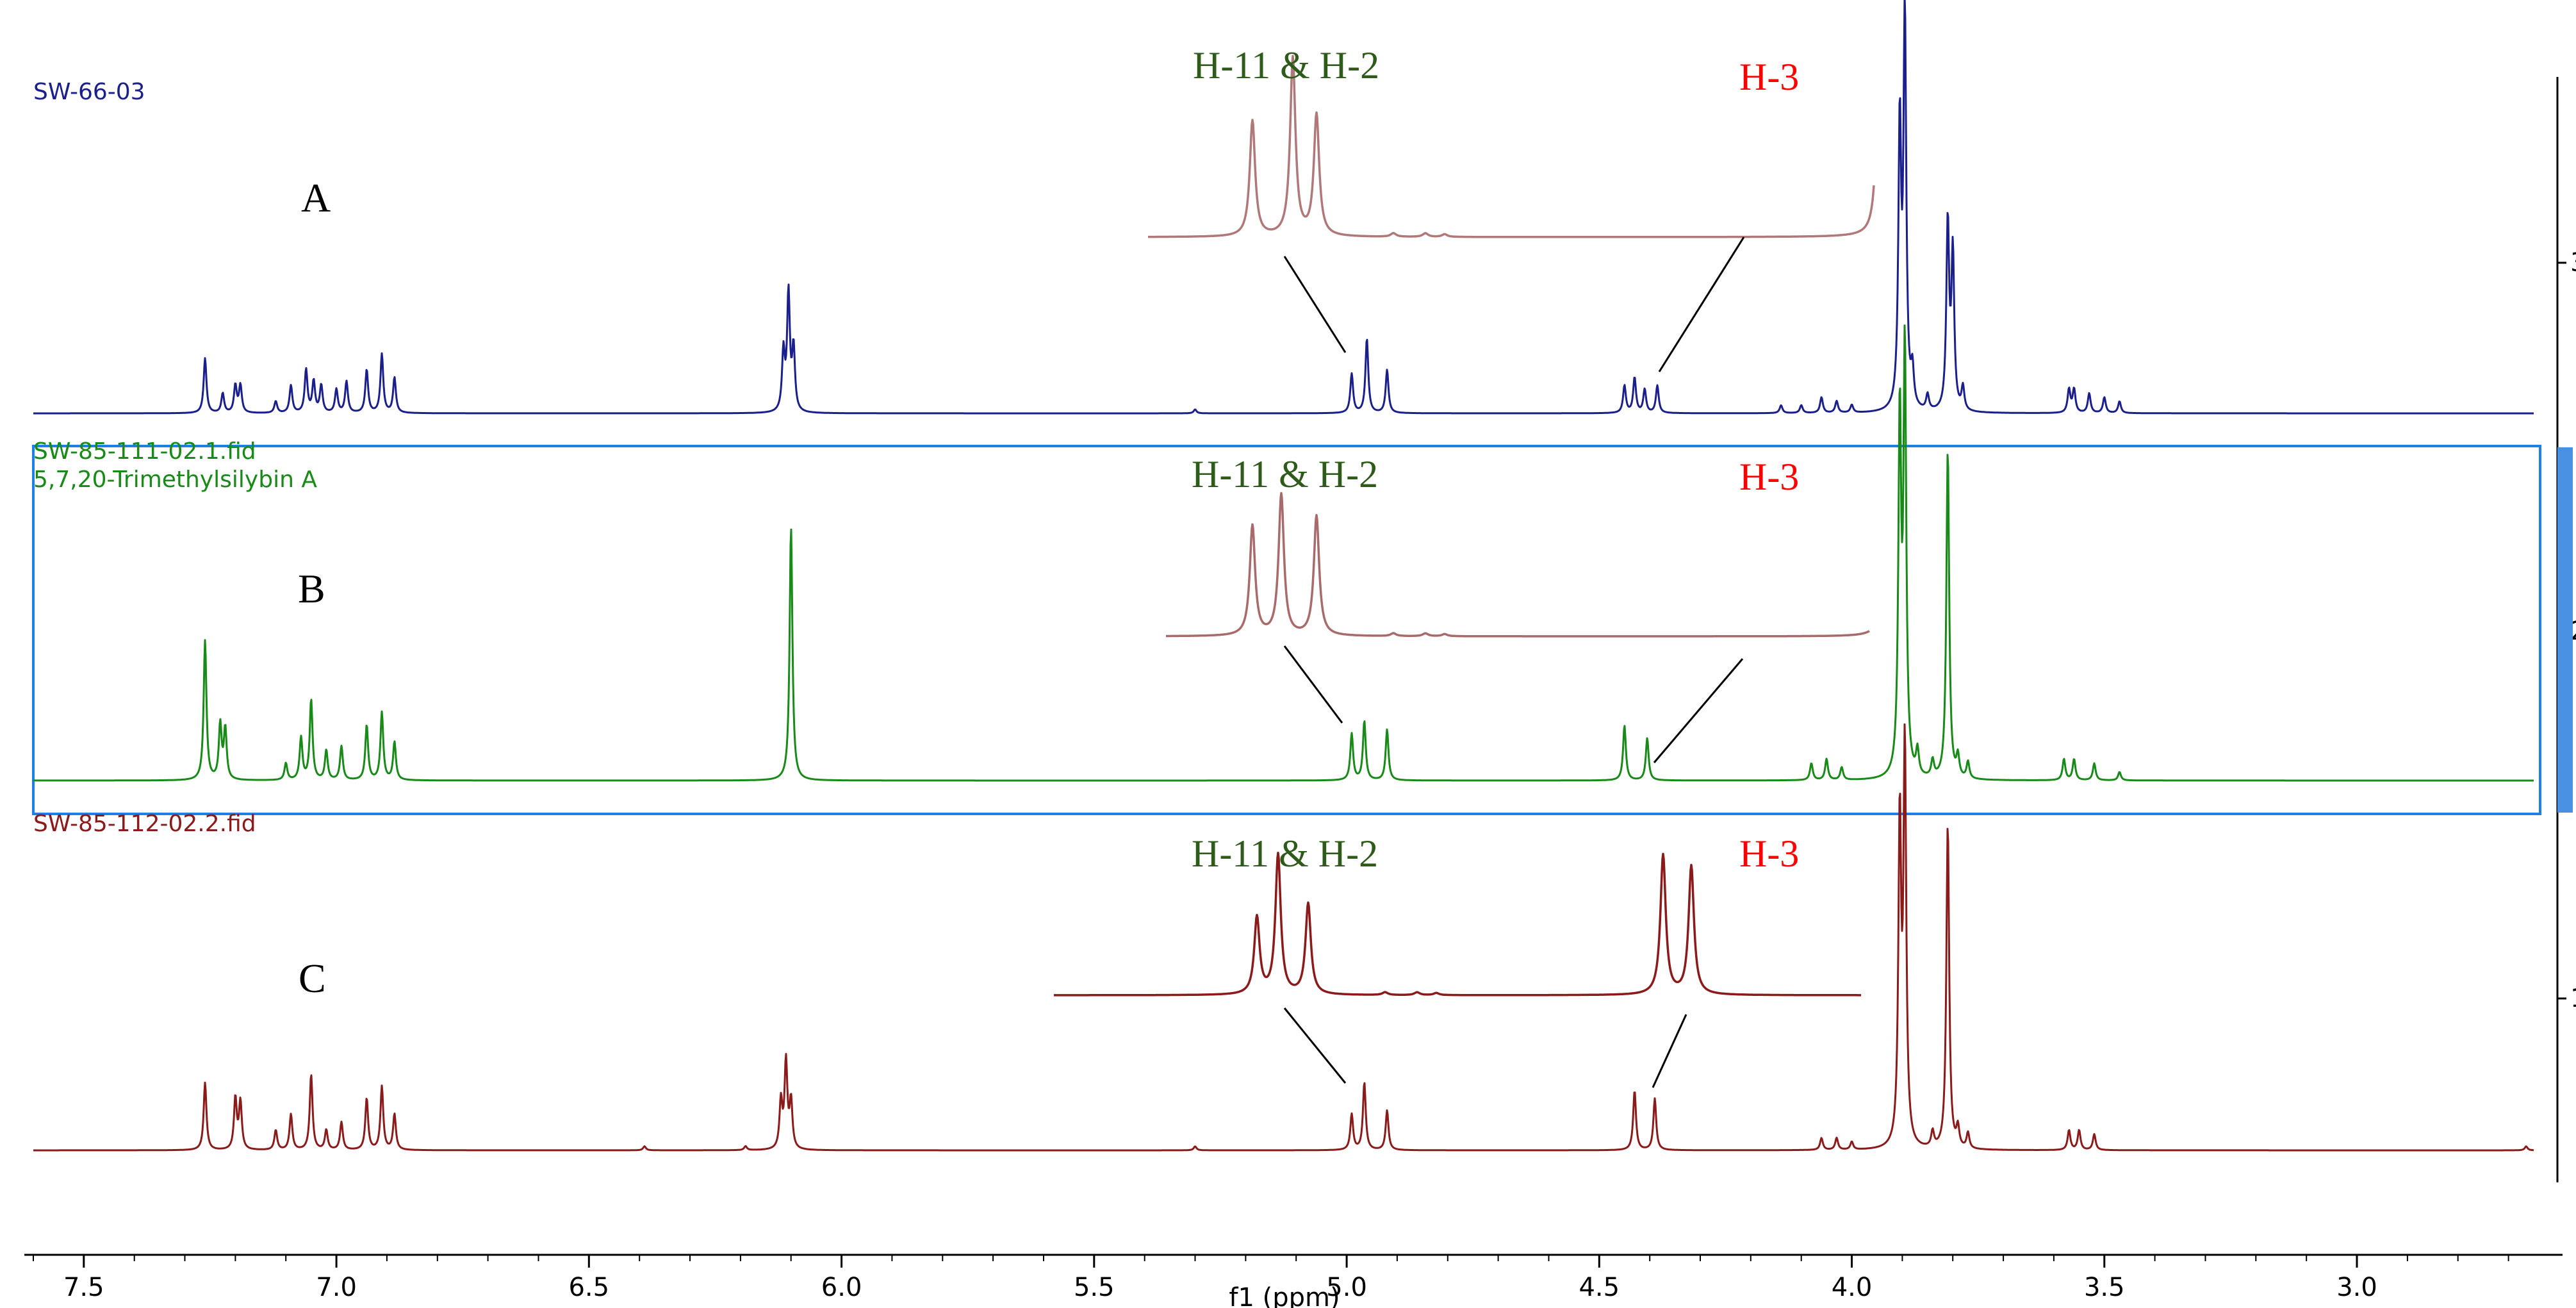 This screenshot has width=2576, height=1308. I want to click on x-axis-tick-label: 6.0, so click(841, 1287).